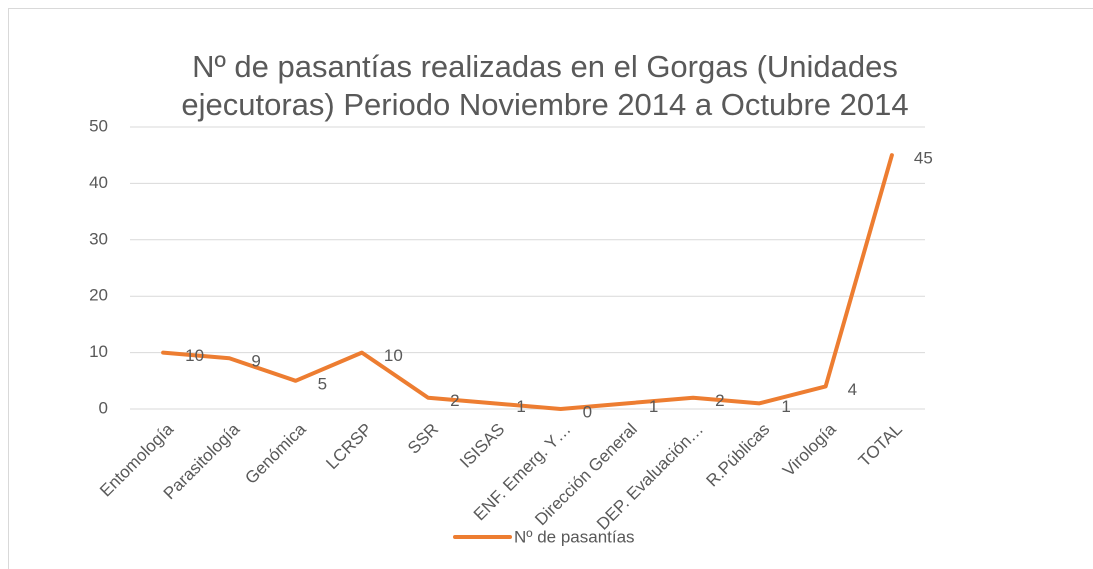 This screenshot has width=1093, height=569. I want to click on y-tick-label: 20, so click(98, 295).